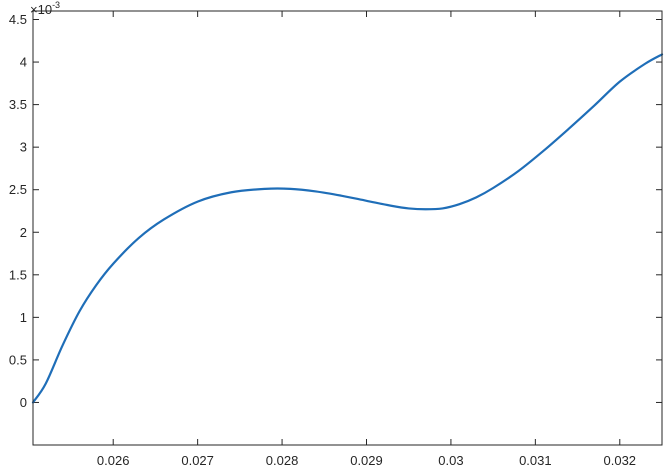 The height and width of the screenshot is (474, 666). Describe the element at coordinates (23, 402) in the screenshot. I see `y-tick-label: 0` at that location.